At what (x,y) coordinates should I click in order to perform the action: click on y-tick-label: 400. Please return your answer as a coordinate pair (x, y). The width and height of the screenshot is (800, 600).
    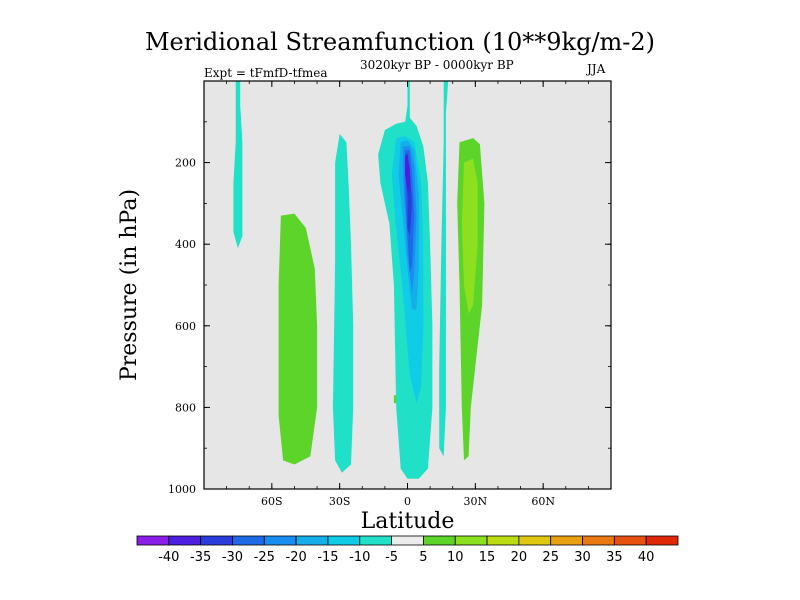
    Looking at the image, I should click on (185, 244).